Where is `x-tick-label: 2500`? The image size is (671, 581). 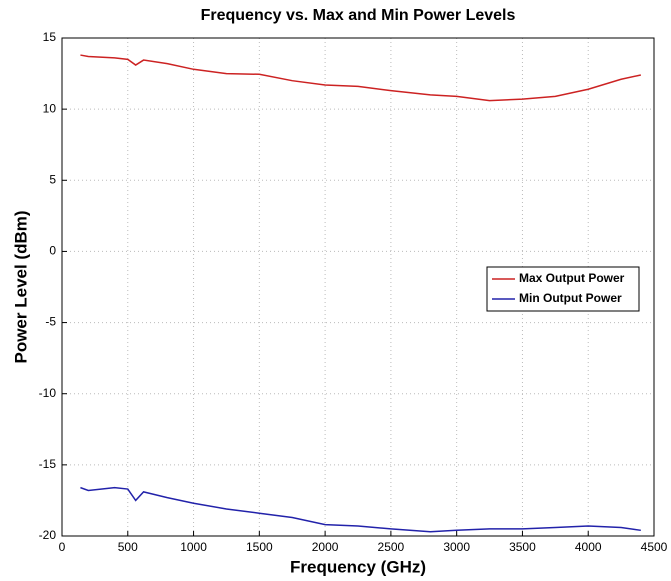 x-tick-label: 2500 is located at coordinates (391, 547).